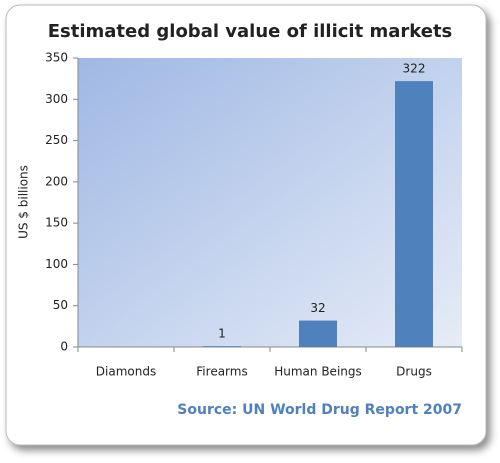 The height and width of the screenshot is (463, 500). What do you see at coordinates (318, 372) in the screenshot?
I see `x-tick-label: Human Beings` at bounding box center [318, 372].